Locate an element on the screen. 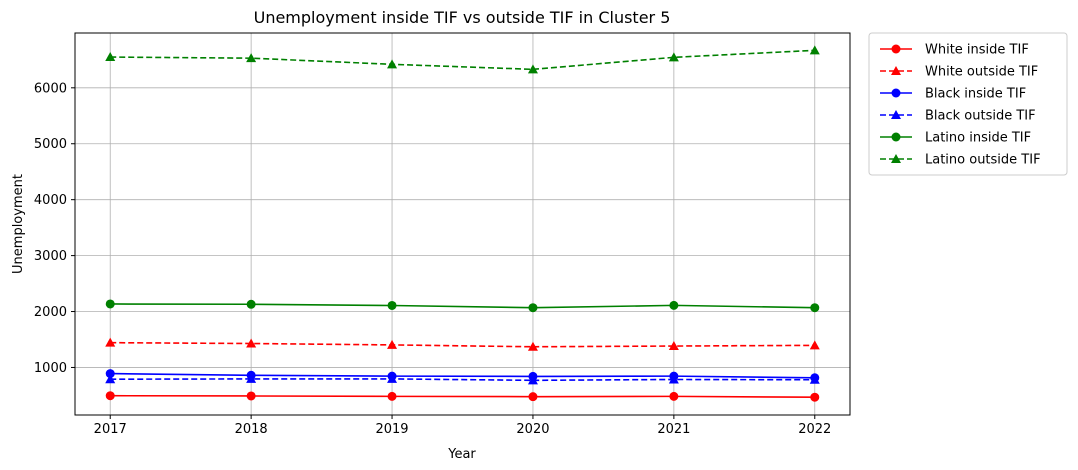 This screenshot has width=1078, height=470. y-tick-label: 1000 is located at coordinates (50, 368).